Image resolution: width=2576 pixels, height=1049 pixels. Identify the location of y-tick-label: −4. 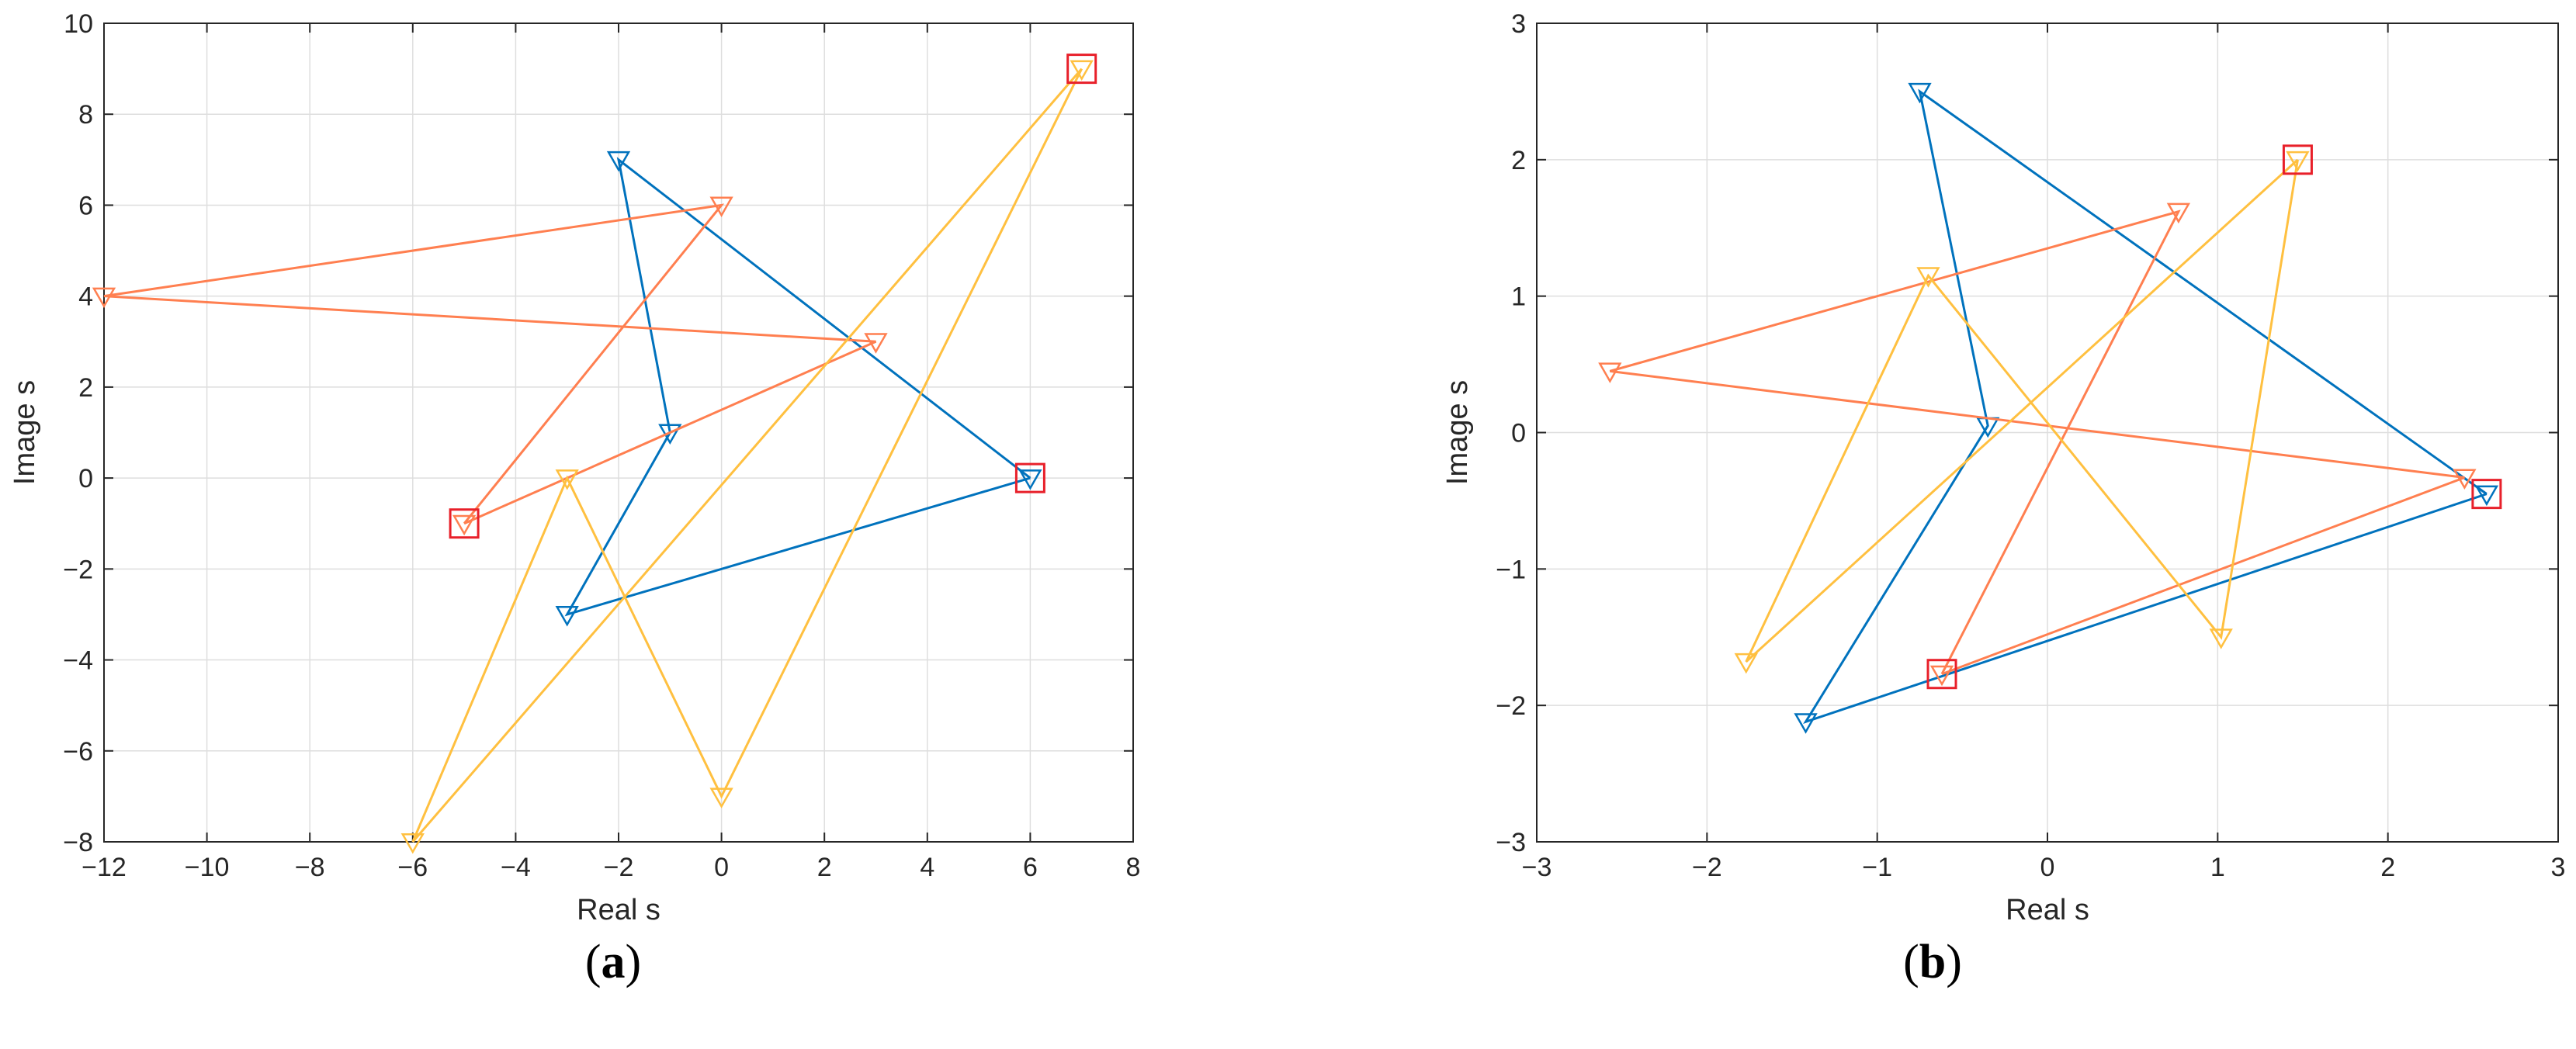
(78, 661).